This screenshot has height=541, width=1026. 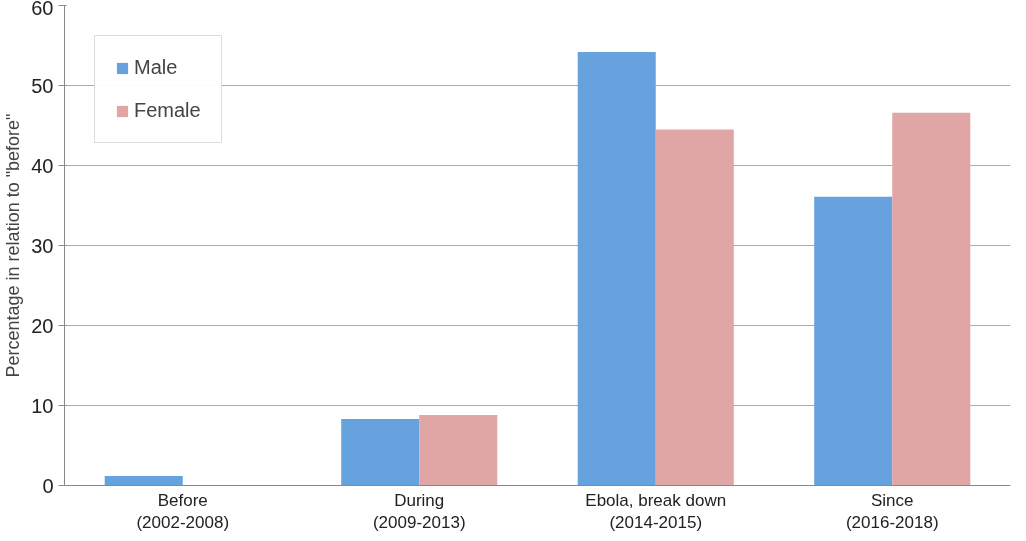 What do you see at coordinates (183, 511) in the screenshot?
I see `x-tick-label: Before (2002-2008)` at bounding box center [183, 511].